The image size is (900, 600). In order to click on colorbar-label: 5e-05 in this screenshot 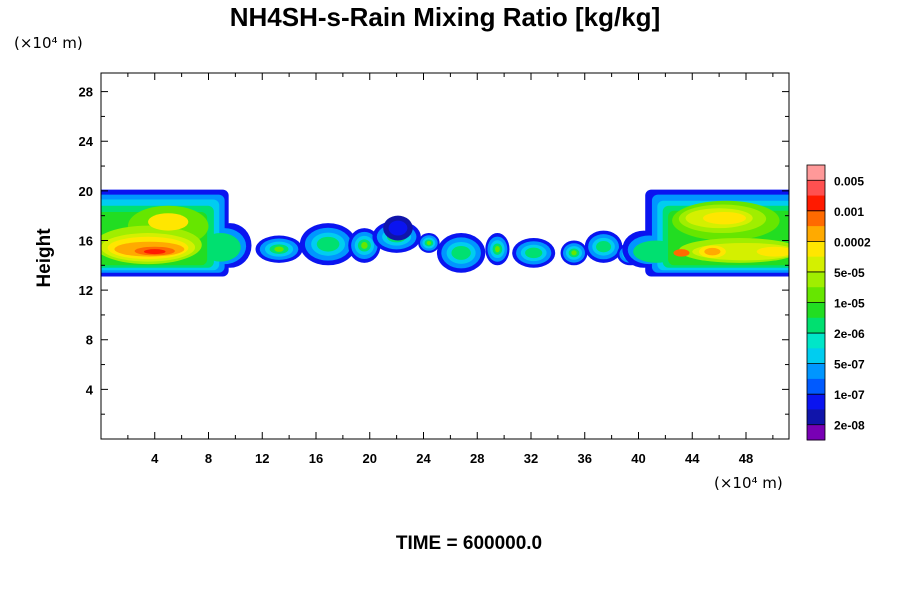, I will do `click(849, 273)`.